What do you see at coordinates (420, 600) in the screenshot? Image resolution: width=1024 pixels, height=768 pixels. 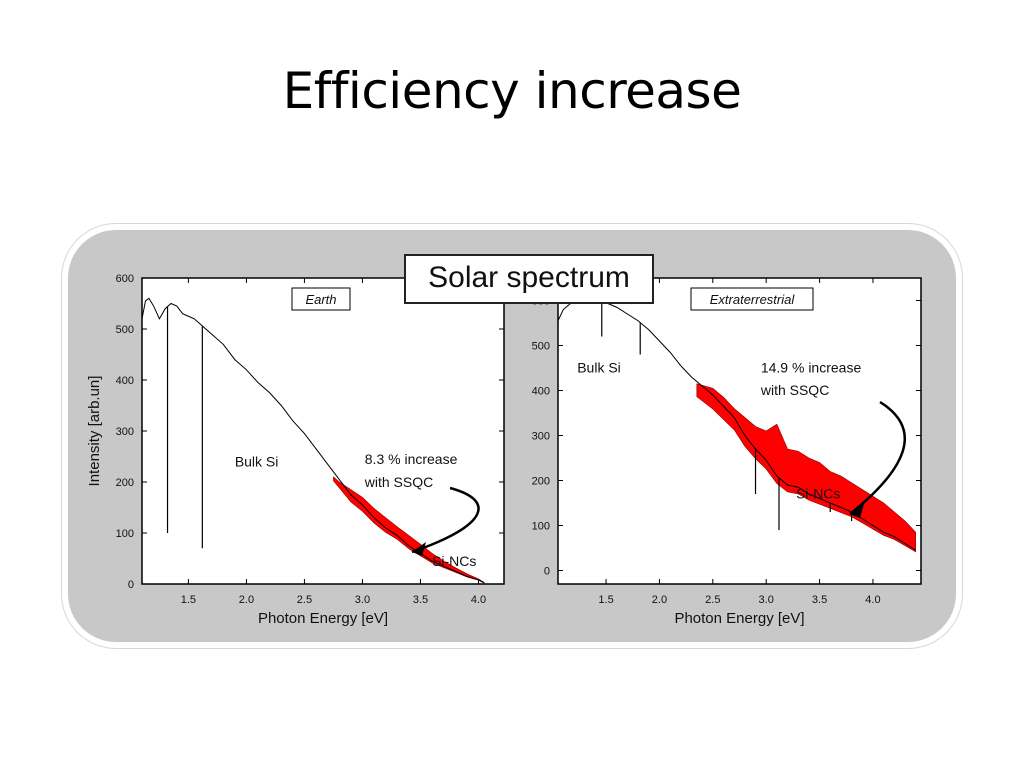 I see `x-tick-label-0-4: 3.5` at bounding box center [420, 600].